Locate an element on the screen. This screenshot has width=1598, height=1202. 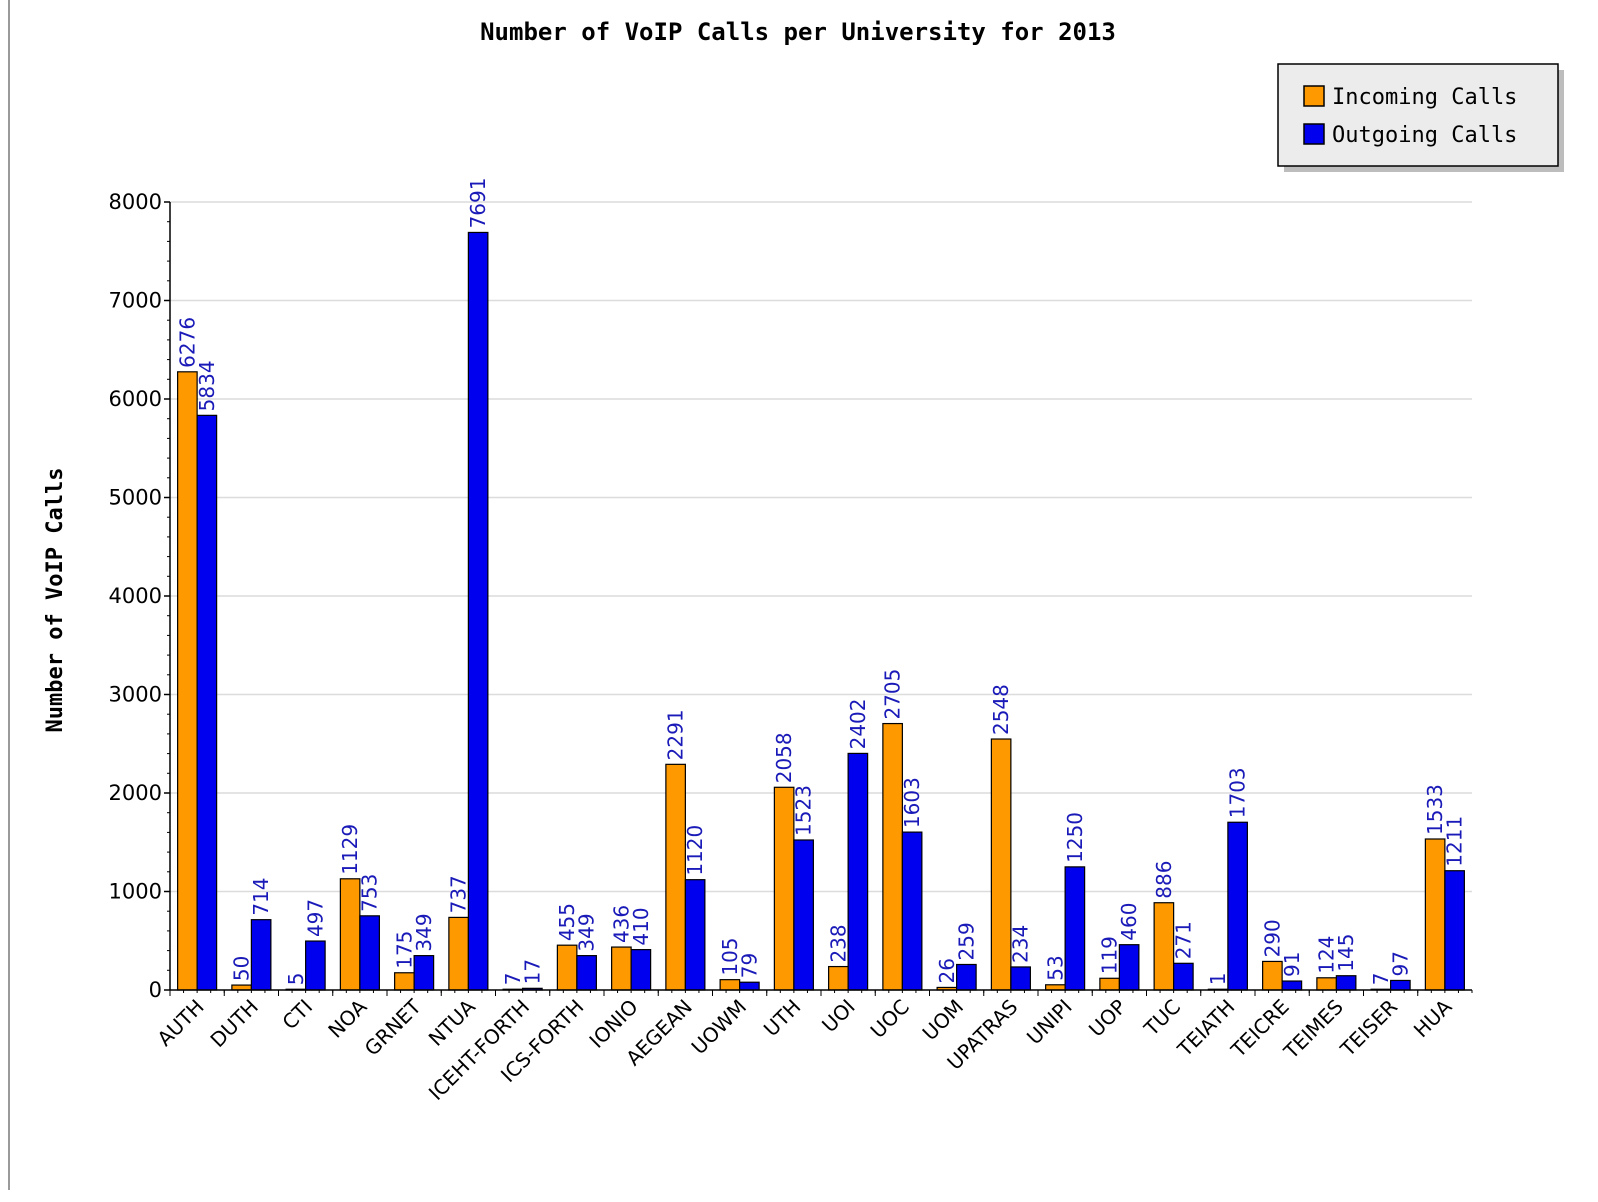
legend-label-incoming: Incoming Calls is located at coordinates (1424, 97).